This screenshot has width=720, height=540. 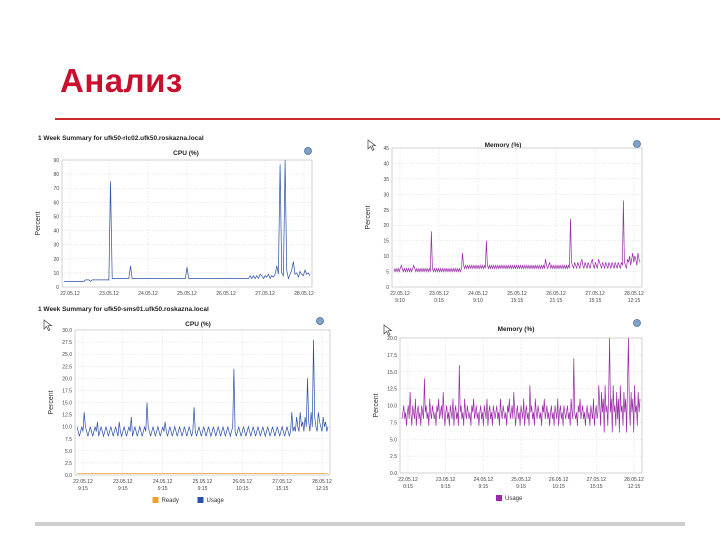 I want to click on y-tick-label: 30, so click(x=386, y=195).